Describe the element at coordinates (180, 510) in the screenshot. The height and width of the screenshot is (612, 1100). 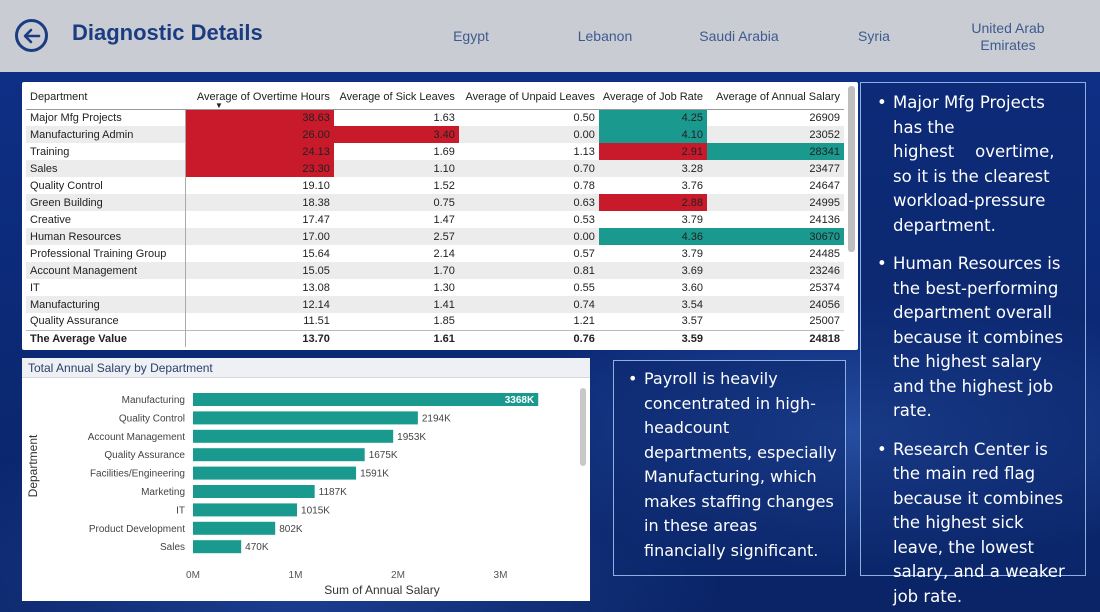
I see `category-label: IT` at that location.